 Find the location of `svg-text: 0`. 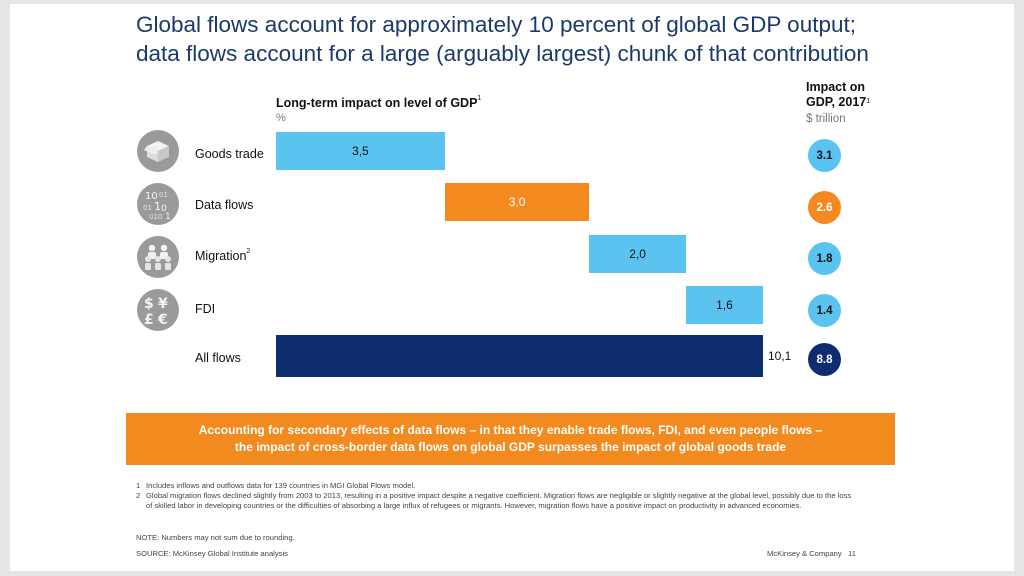

svg-text: 0 is located at coordinates (164, 209).